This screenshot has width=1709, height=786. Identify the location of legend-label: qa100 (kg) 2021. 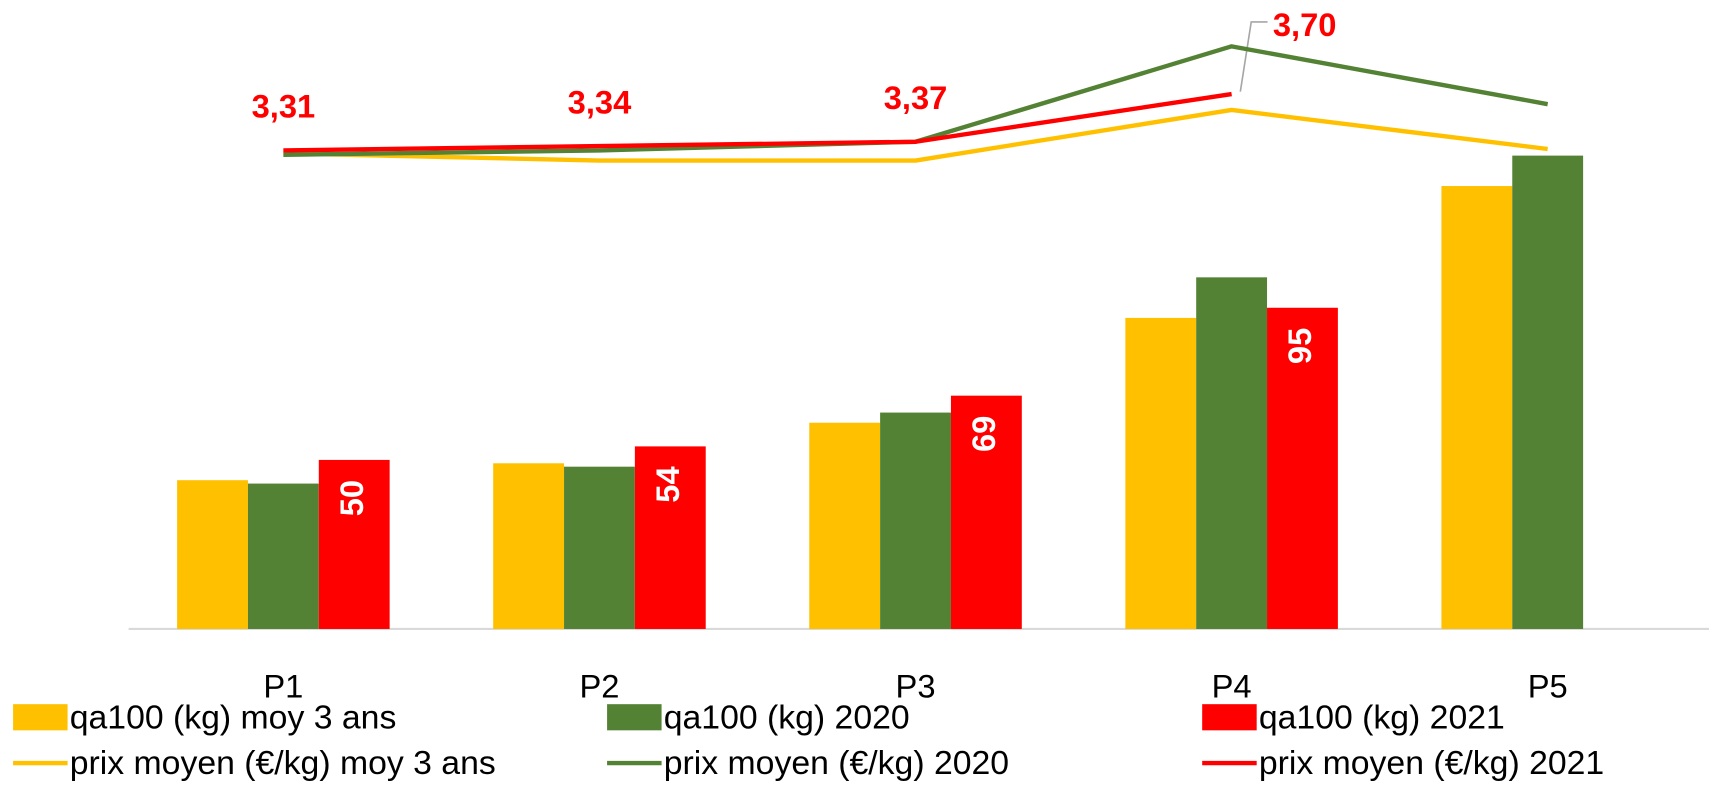
(1382, 717).